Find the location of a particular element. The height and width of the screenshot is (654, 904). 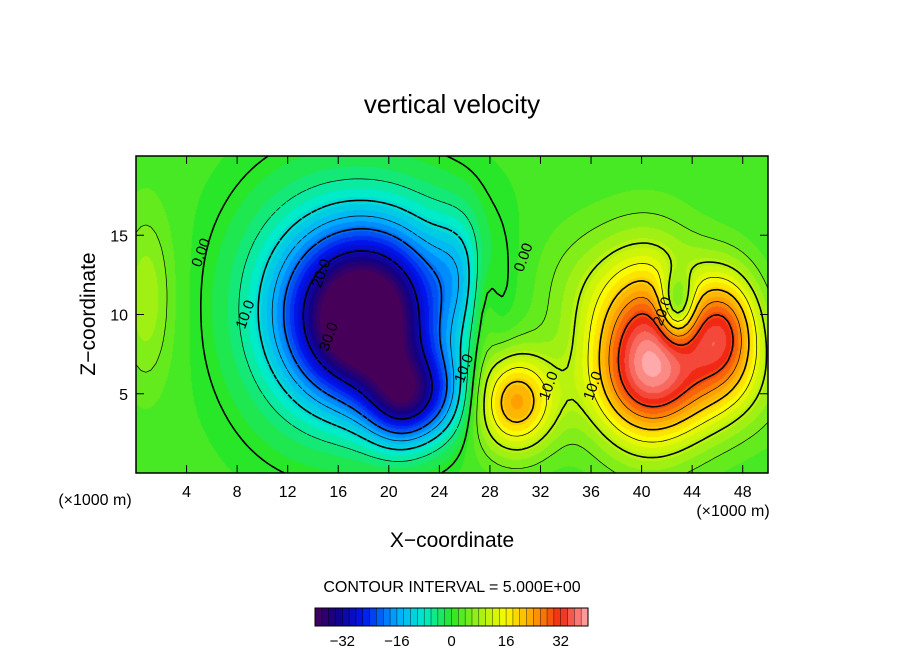

colorbar-tick-label: −16 is located at coordinates (396, 641).